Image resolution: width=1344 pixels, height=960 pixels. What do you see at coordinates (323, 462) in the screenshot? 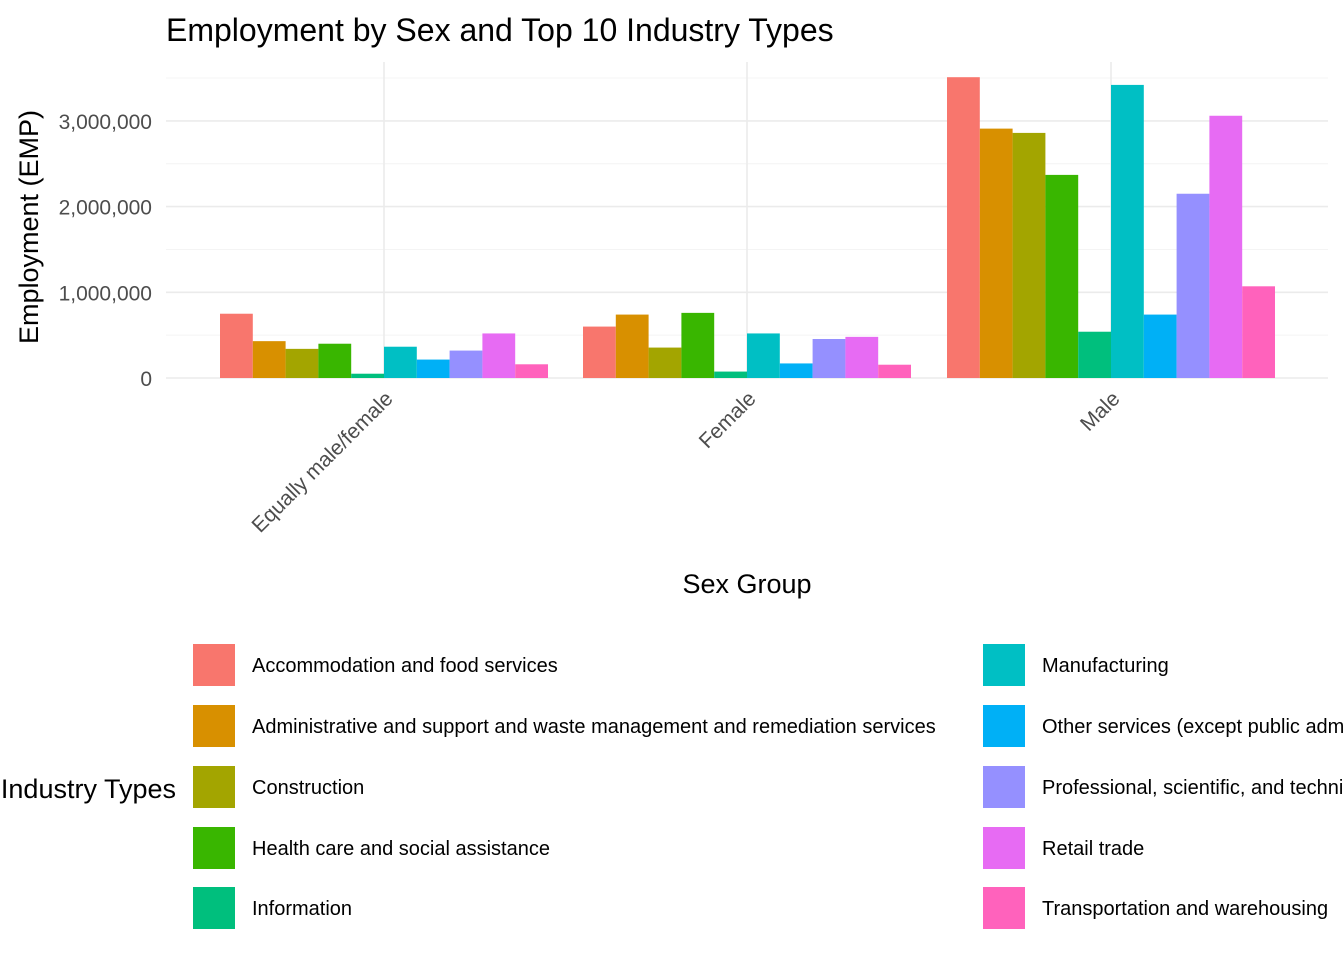
I see `x-tick-label: Equally male/female` at bounding box center [323, 462].